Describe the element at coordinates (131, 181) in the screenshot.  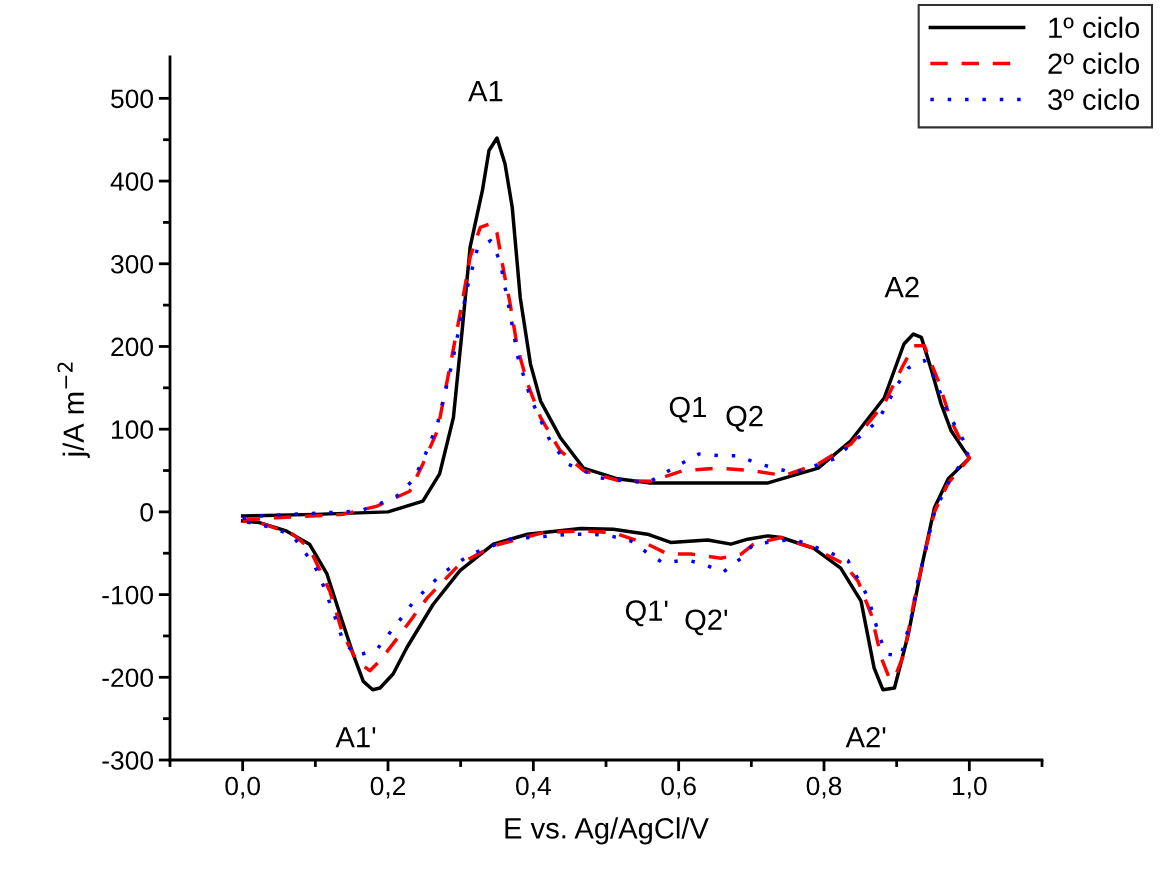
I see `y-tick-label: 400` at that location.